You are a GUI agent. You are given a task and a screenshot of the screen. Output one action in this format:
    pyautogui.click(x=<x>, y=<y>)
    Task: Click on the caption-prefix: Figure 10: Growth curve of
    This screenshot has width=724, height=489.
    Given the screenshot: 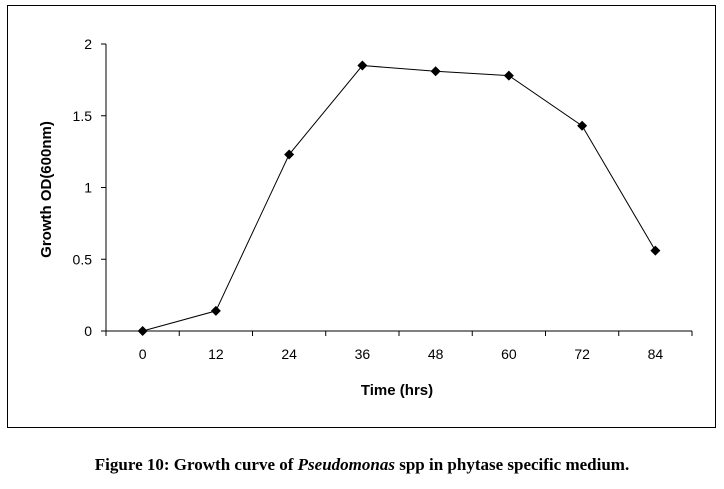 What is the action you would take?
    pyautogui.click(x=196, y=464)
    